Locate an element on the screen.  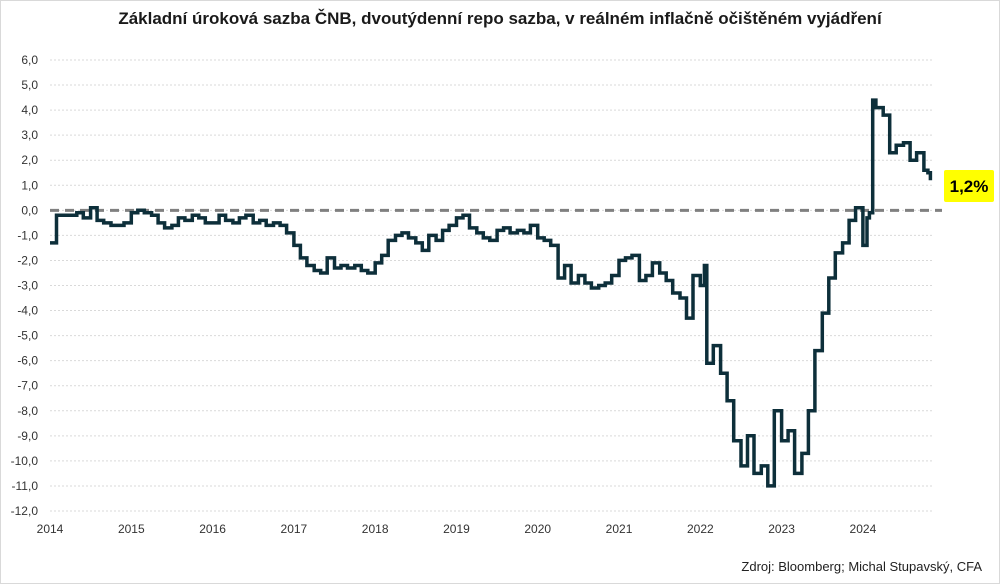
y-tick-label: 1,0 is located at coordinates (29, 185).